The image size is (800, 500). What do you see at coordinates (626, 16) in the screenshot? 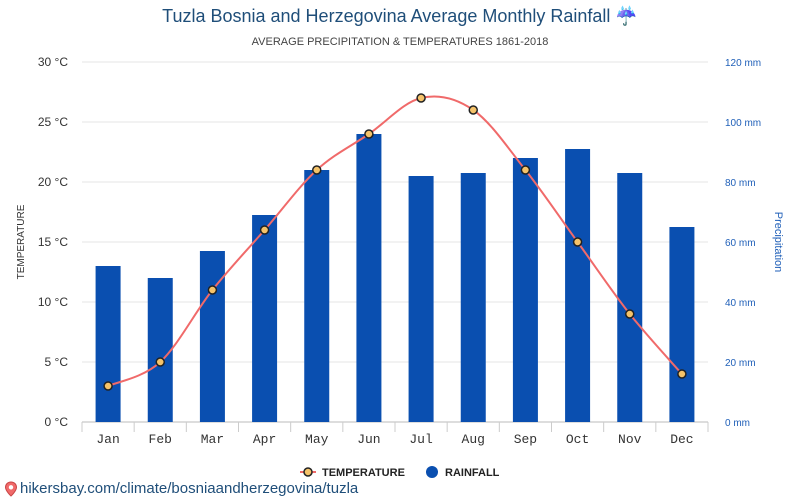
I see `umbrella-rain-icon: ☔` at bounding box center [626, 16].